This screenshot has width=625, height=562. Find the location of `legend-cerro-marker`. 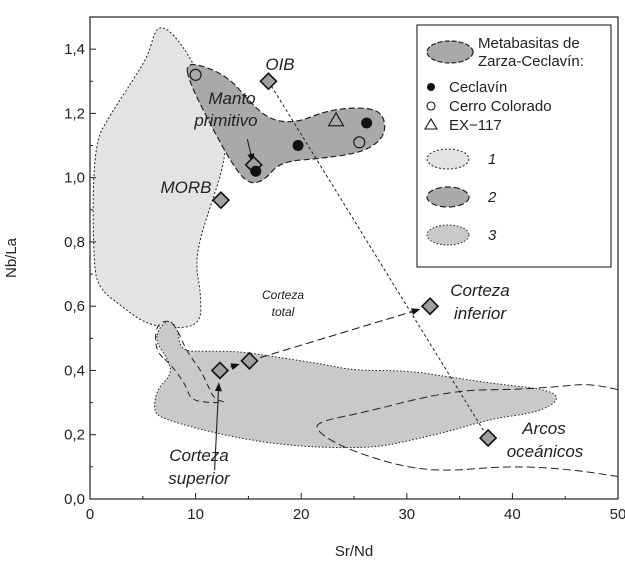

legend-cerro-marker is located at coordinates (431, 106).